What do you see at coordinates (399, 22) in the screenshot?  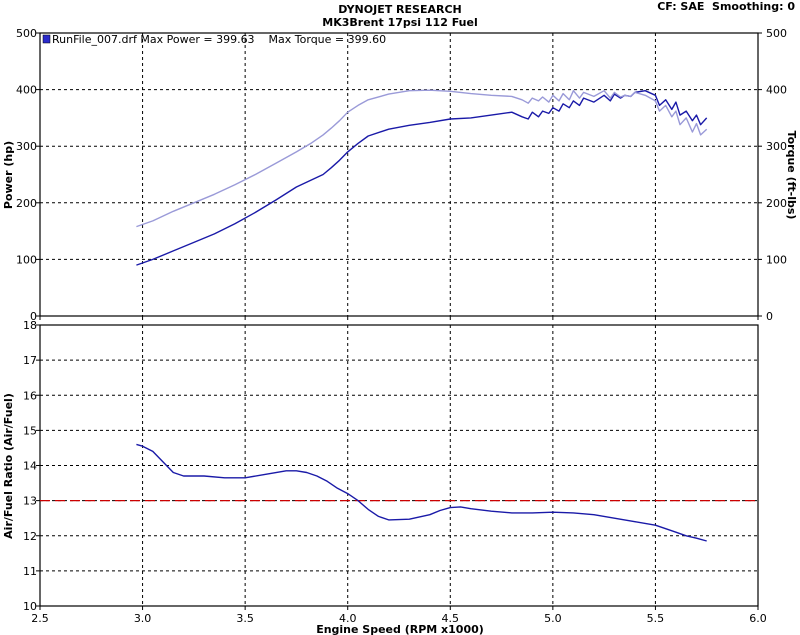 I see `chart-subtitle: MK3Brent 17psi 112 Fuel` at bounding box center [399, 22].